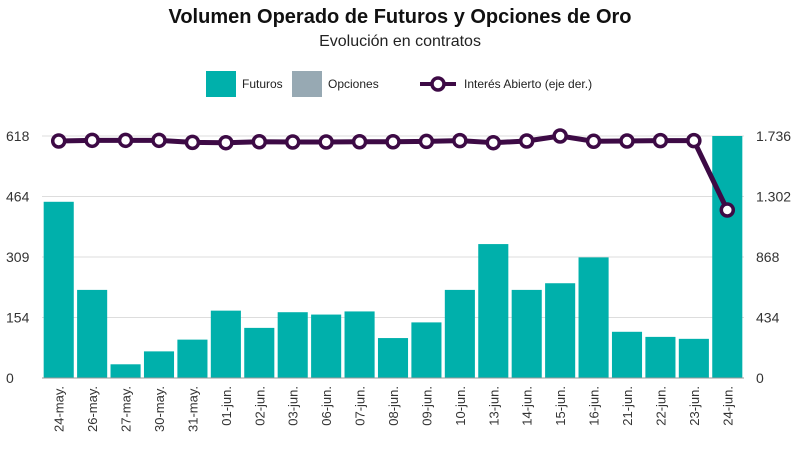 This screenshot has width=800, height=457. Describe the element at coordinates (527, 406) in the screenshot. I see `x-axis-tick-label: 14-jun.` at that location.